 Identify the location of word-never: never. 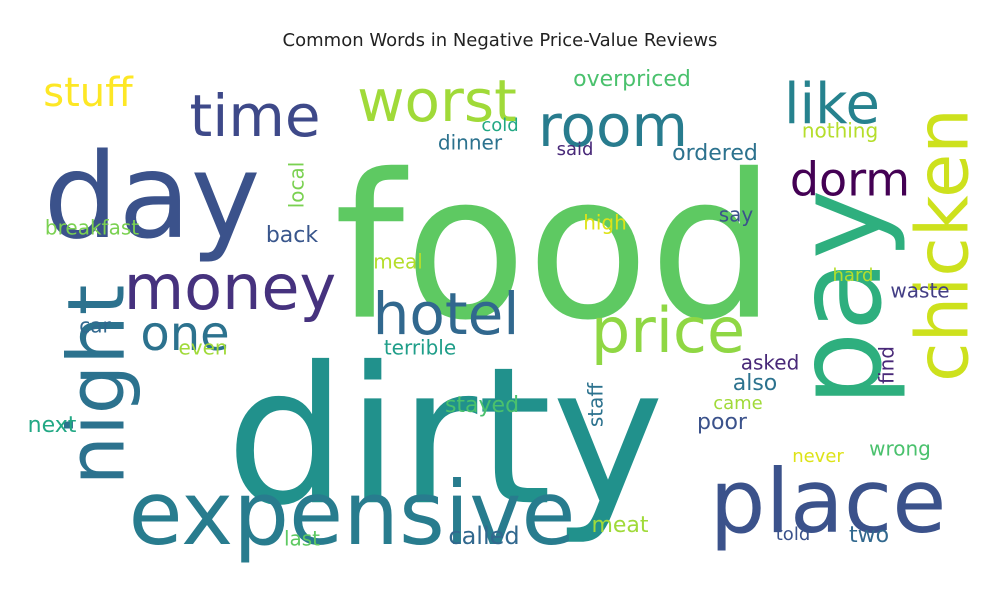
(818, 456).